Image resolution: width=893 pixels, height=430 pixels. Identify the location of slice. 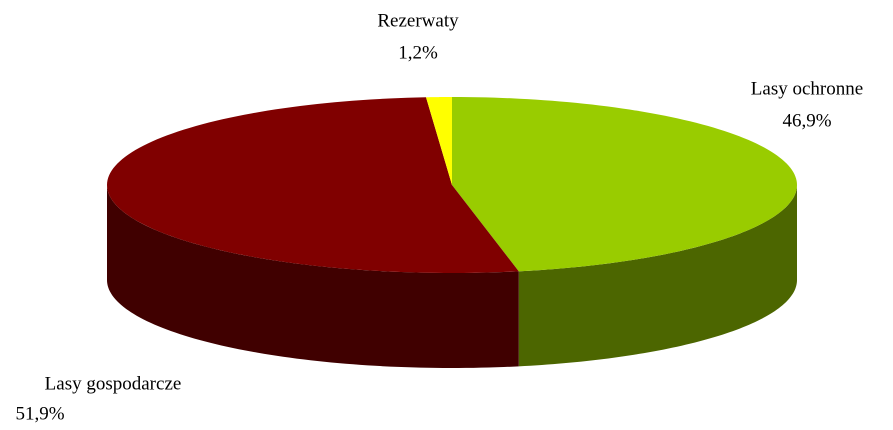
(439, 141).